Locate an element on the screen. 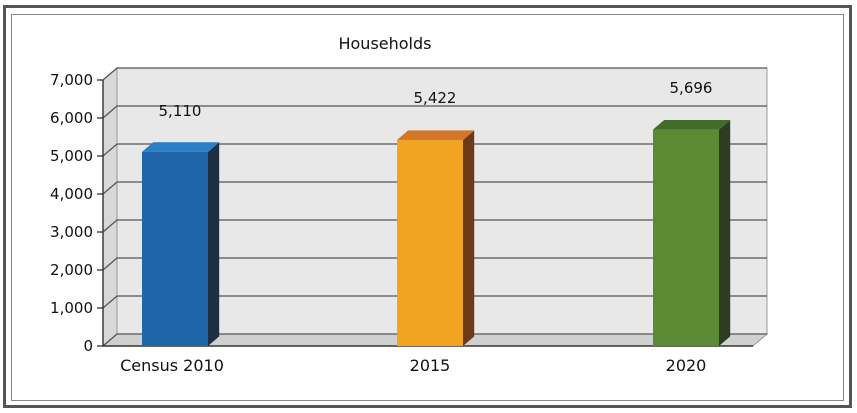 The width and height of the screenshot is (857, 413). y-tick-label: 1,000 is located at coordinates (71, 308).